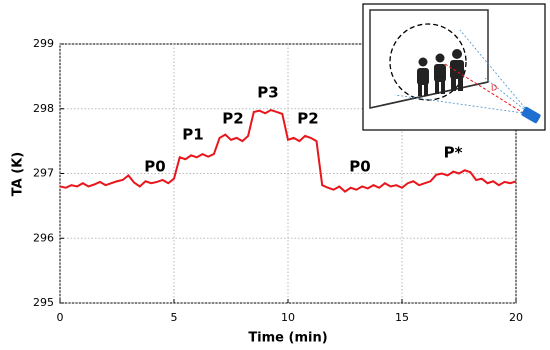  Describe the element at coordinates (287, 338) in the screenshot. I see `x-axis-label: Time (min)` at that location.